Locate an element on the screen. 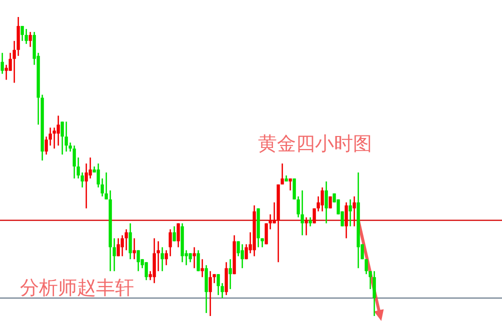 This screenshot has width=502, height=324. annotation: 分析师赵丰轩 is located at coordinates (77, 288).